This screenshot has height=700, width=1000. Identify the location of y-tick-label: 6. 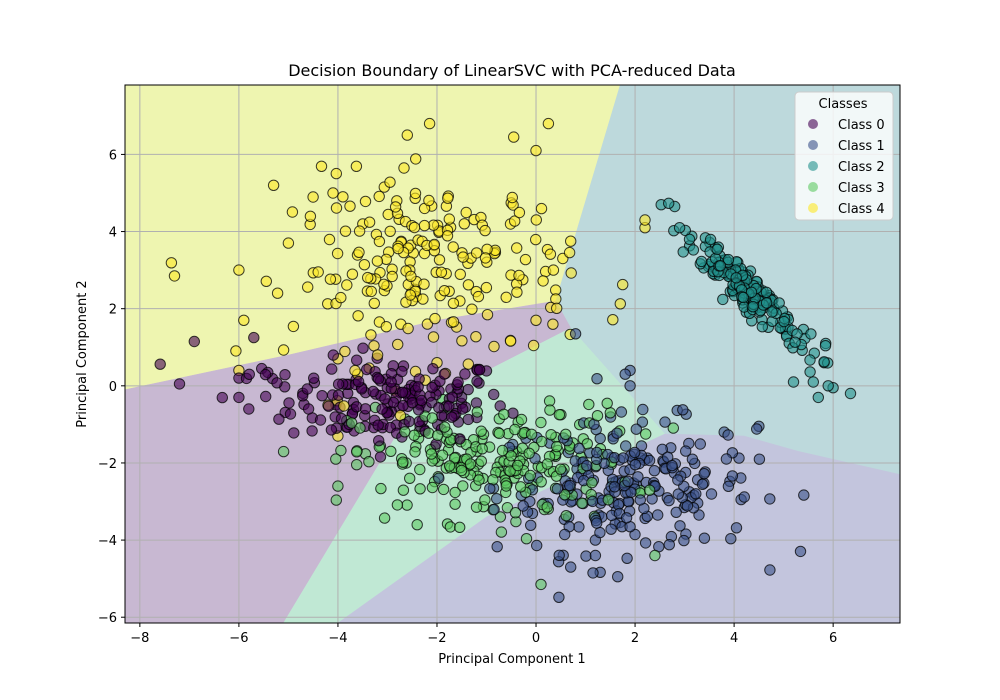
(113, 155).